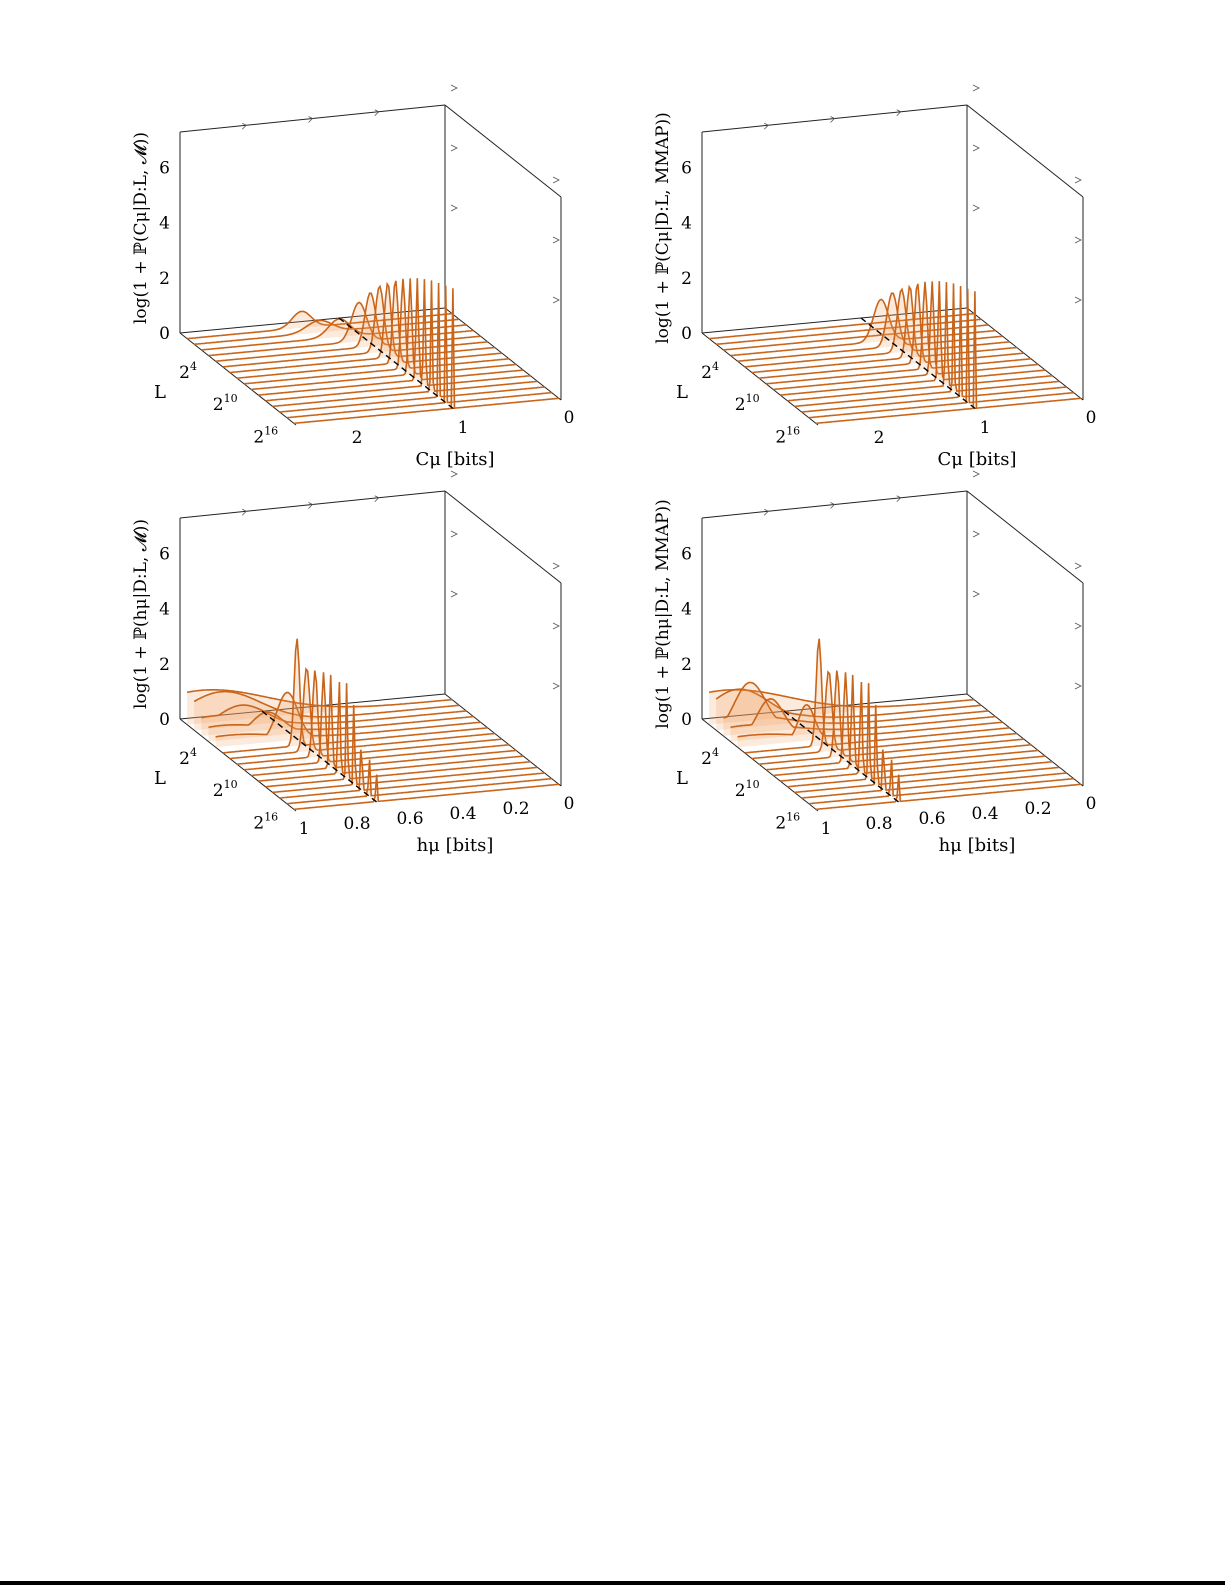 The width and height of the screenshot is (1225, 1585). Describe the element at coordinates (225, 789) in the screenshot. I see `y-tick-label: 210` at that location.